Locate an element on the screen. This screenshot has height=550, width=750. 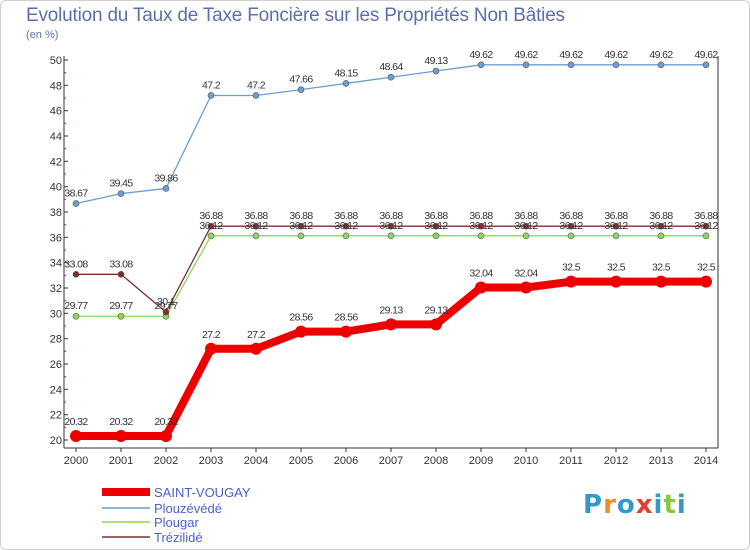
legend-label-1: Plouzévédé is located at coordinates (188, 508).